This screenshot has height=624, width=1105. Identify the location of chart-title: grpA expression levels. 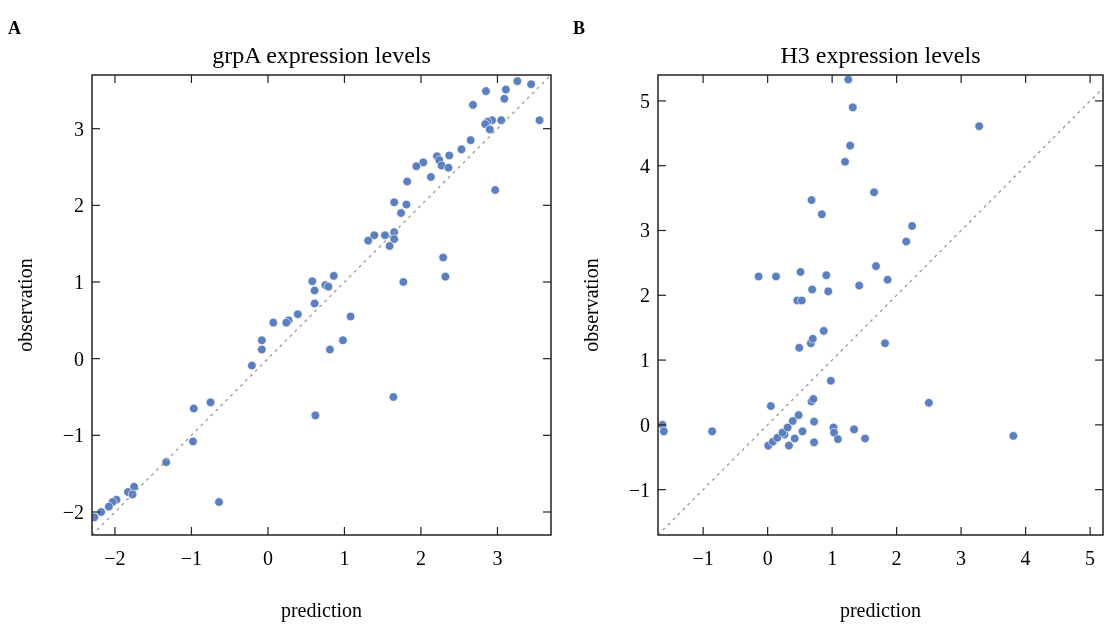
(321, 55).